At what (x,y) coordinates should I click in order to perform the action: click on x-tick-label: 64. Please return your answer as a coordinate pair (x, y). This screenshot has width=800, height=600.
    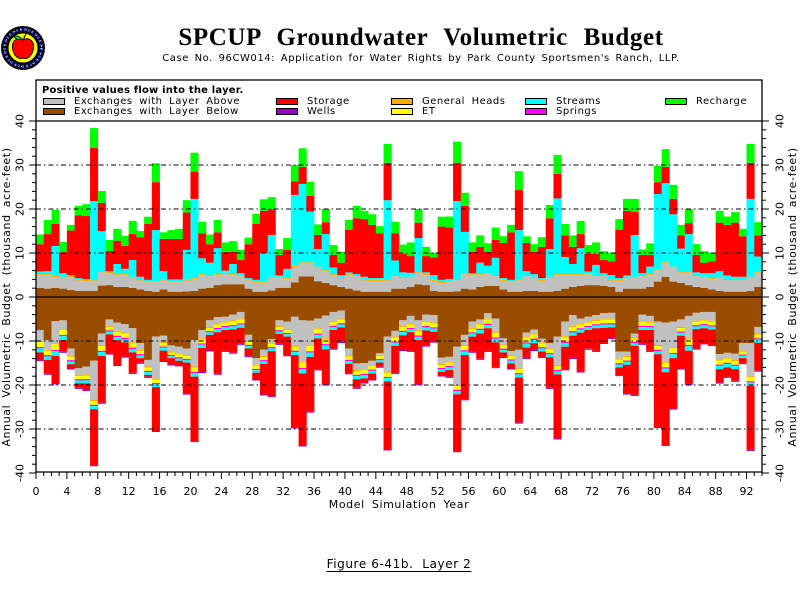
    Looking at the image, I should click on (530, 491).